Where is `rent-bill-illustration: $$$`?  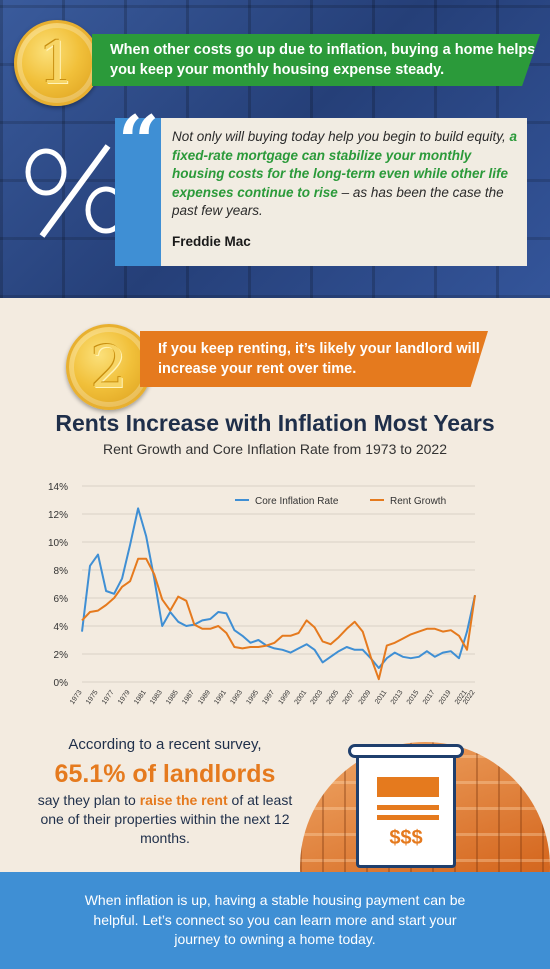 rent-bill-illustration: $$$ is located at coordinates (421, 807).